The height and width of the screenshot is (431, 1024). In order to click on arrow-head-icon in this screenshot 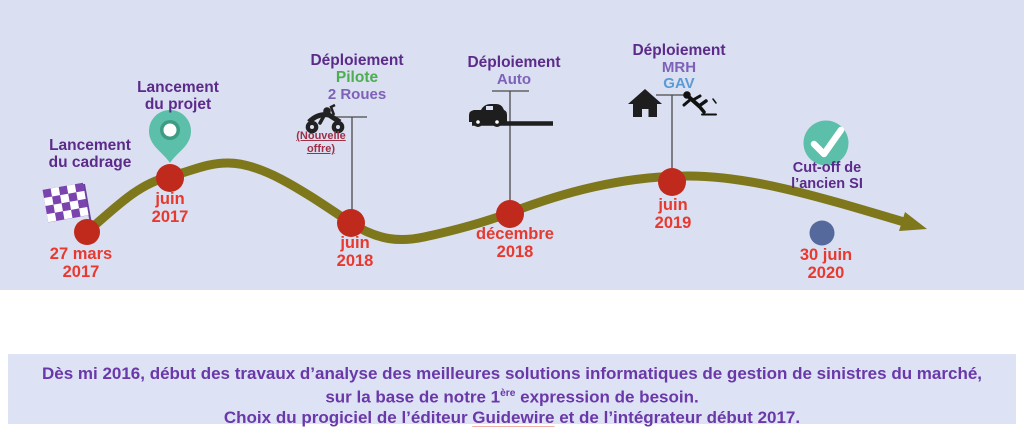, I will do `click(913, 221)`.